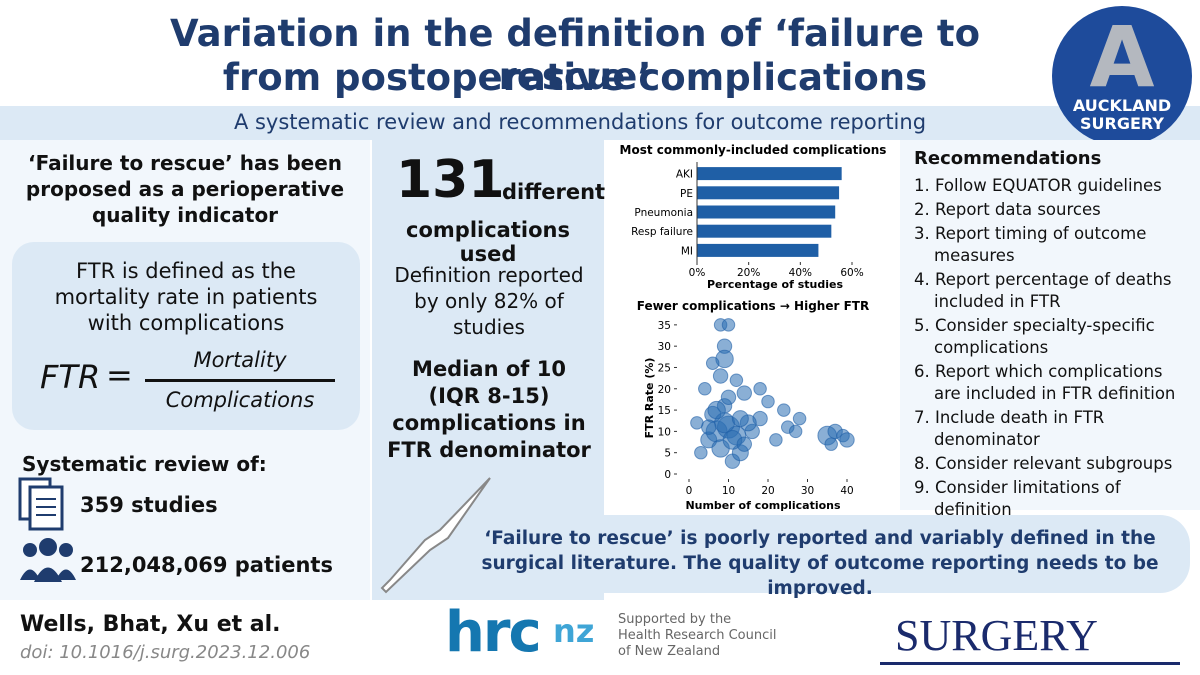  I want to click on y-axis-label: FTR Rate (%), so click(649, 398).